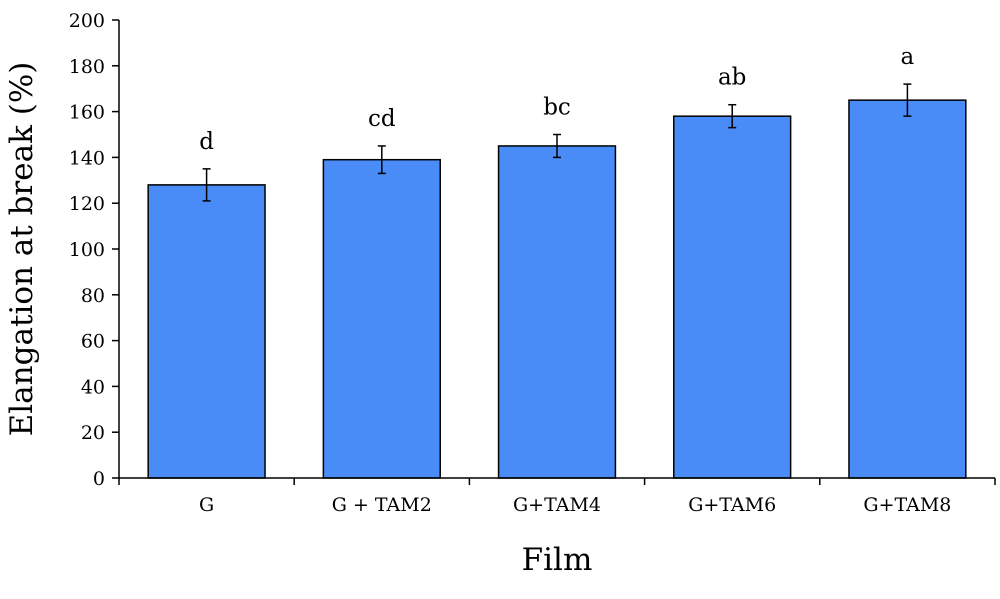 The width and height of the screenshot is (1000, 599). Describe the element at coordinates (908, 57) in the screenshot. I see `significance-label: a` at that location.